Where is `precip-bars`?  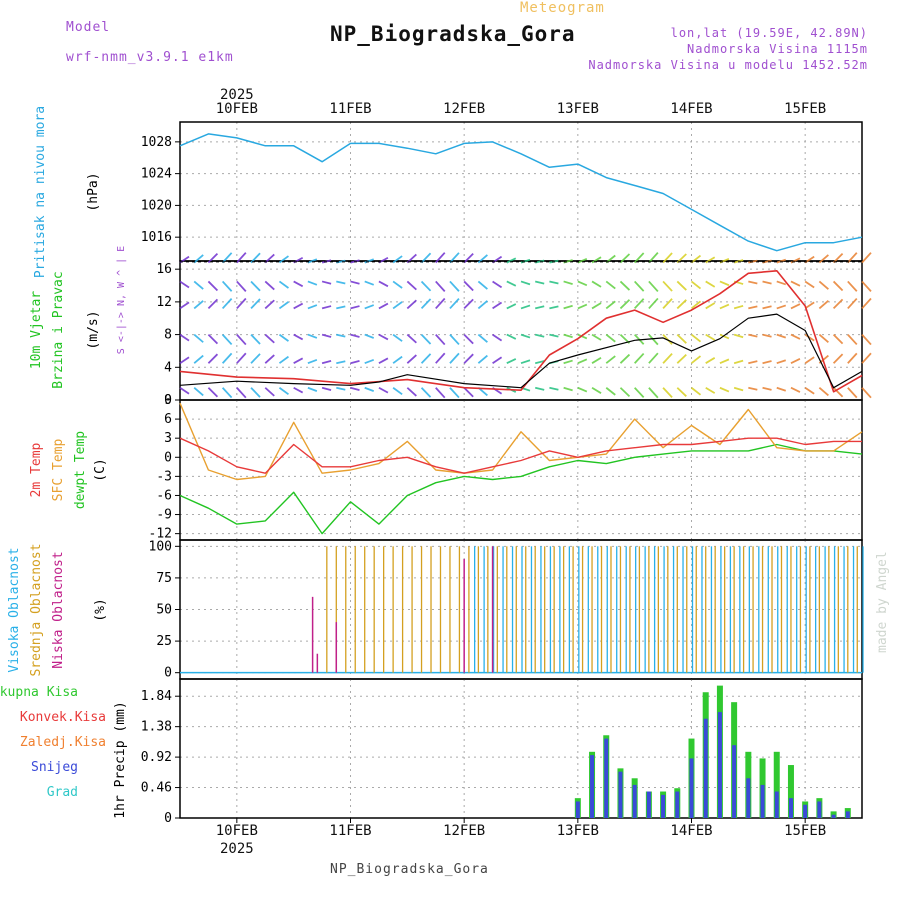
precip-bars is located at coordinates (521, 752).